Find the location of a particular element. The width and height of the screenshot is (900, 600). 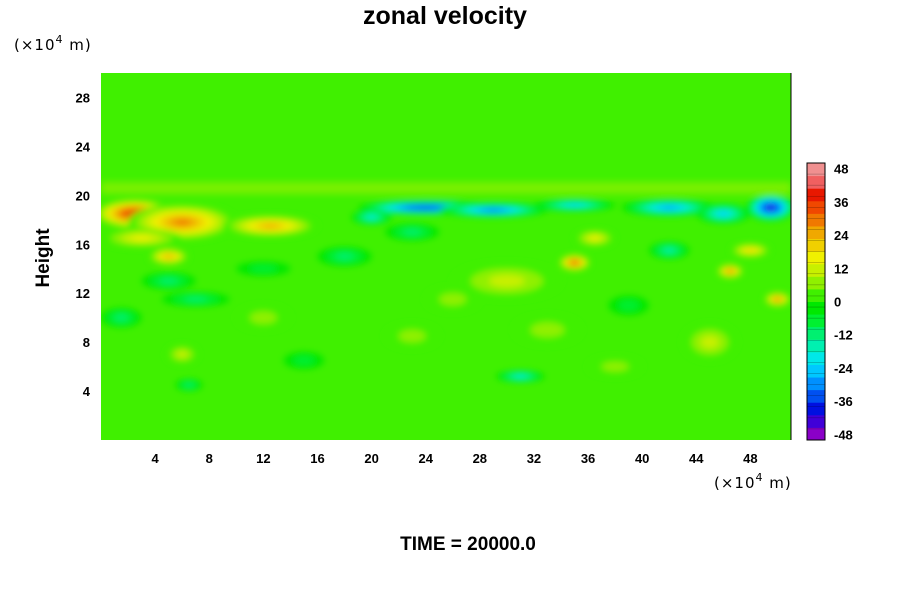

colorbar-tick-label: 36 is located at coordinates (841, 202).